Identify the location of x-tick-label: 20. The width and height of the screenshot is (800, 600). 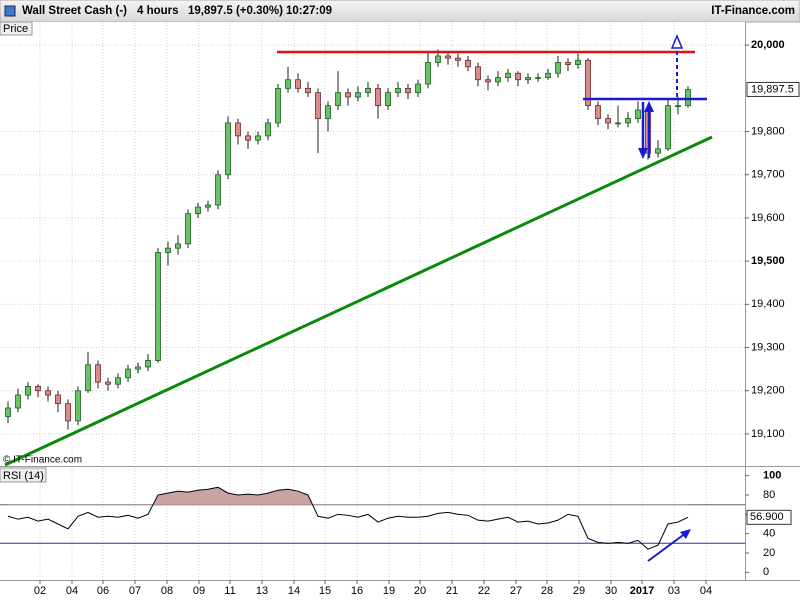
(420, 591).